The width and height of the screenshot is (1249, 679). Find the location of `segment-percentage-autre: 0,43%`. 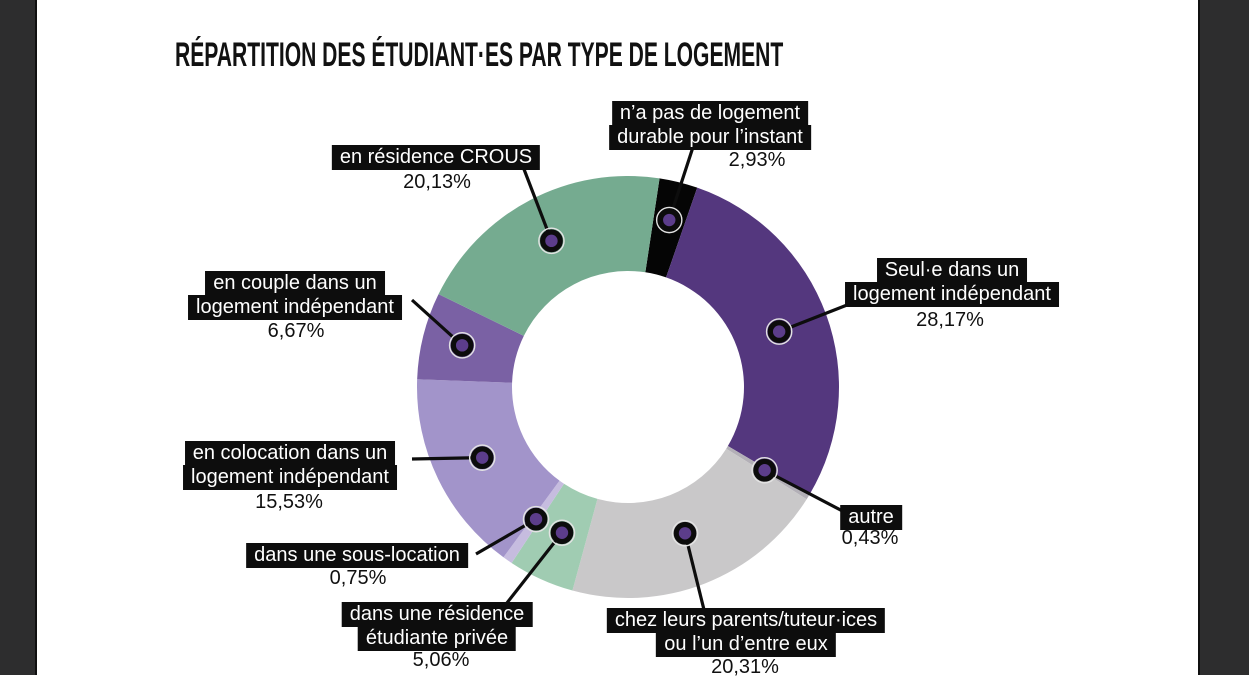

segment-percentage-autre: 0,43% is located at coordinates (870, 538).